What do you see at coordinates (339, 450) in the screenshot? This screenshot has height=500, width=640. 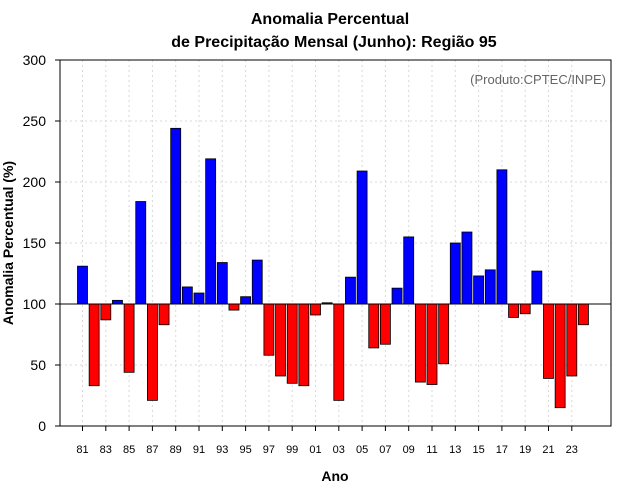 I see `x-tick-label: 03` at bounding box center [339, 450].